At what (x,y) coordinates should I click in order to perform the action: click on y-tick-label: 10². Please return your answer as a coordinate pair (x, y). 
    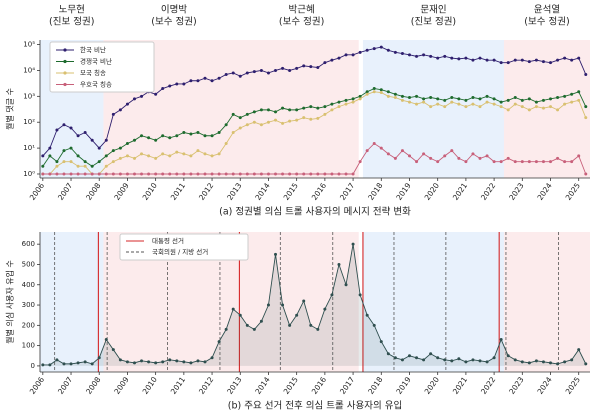
    Looking at the image, I should click on (29, 122).